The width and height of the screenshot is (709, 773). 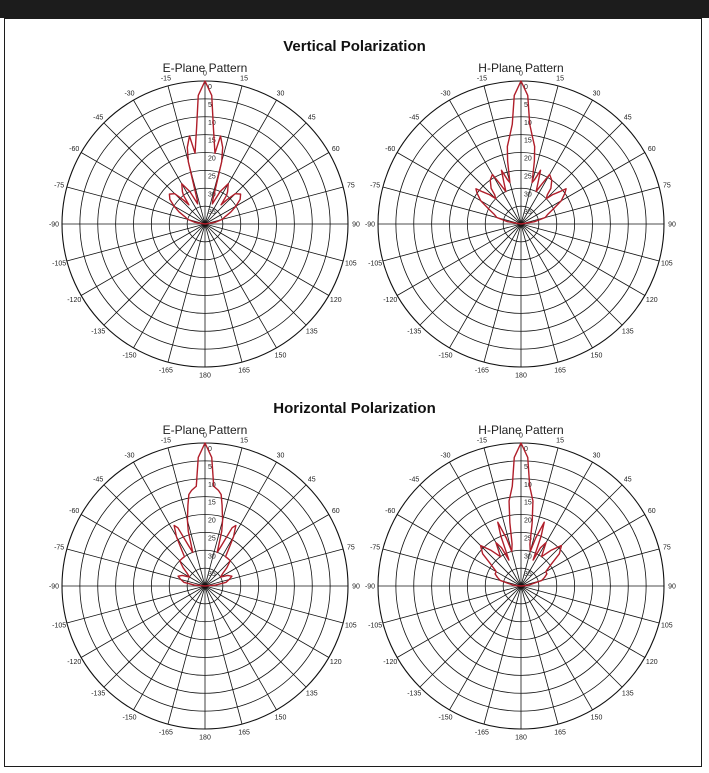 What do you see at coordinates (526, 87) in the screenshot?
I see `radial-tick-label: 0` at bounding box center [526, 87].